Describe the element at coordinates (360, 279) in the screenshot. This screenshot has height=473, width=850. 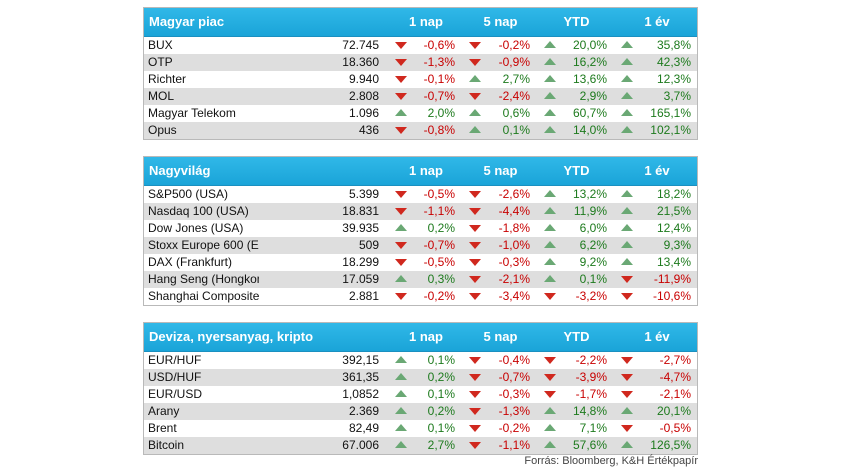
I see `instrument-value: 17.059` at that location.